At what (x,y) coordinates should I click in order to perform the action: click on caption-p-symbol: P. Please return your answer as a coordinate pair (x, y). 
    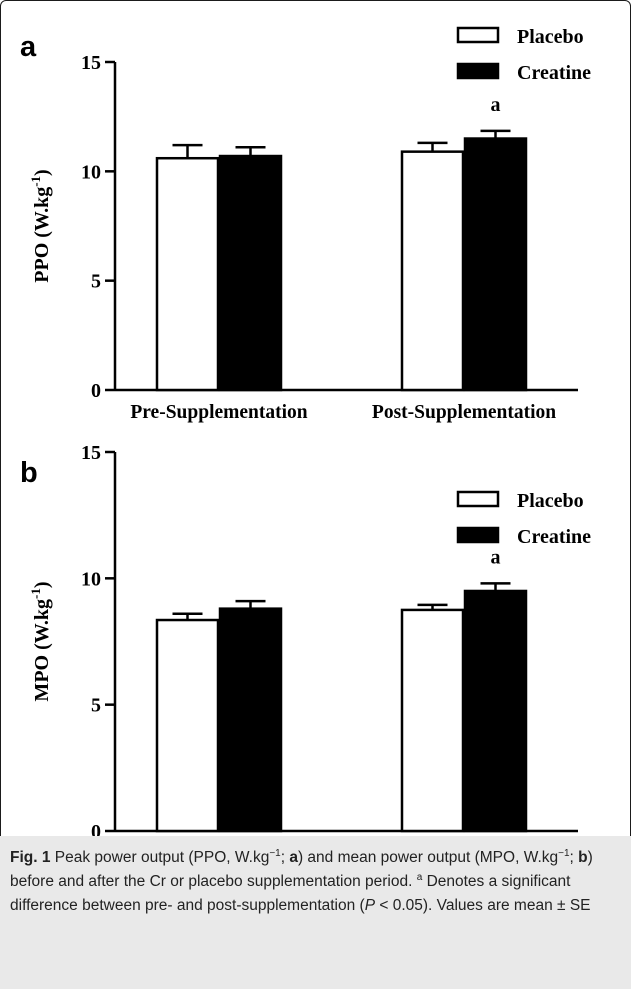
    Looking at the image, I should click on (370, 905).